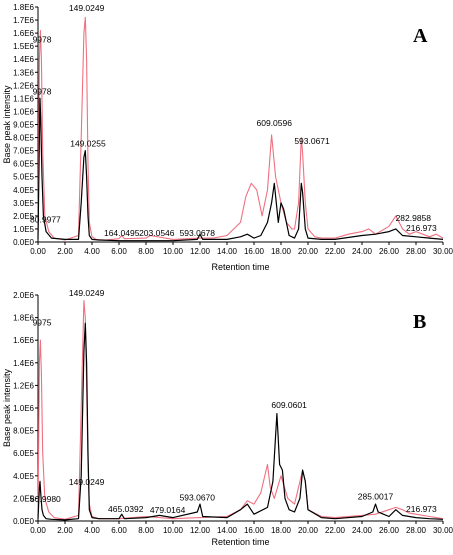 The width and height of the screenshot is (453, 555). What do you see at coordinates (42, 323) in the screenshot?
I see `peak-label: 9975` at bounding box center [42, 323].